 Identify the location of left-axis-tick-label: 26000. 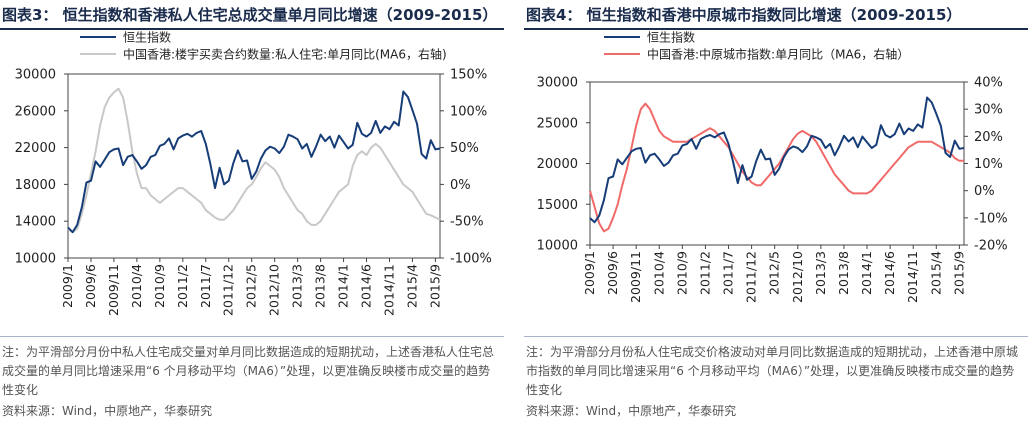
(35, 111).